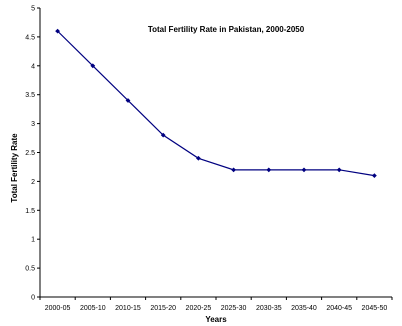 The width and height of the screenshot is (402, 326). Describe the element at coordinates (93, 308) in the screenshot. I see `x-tick-label: 2005-10` at that location.